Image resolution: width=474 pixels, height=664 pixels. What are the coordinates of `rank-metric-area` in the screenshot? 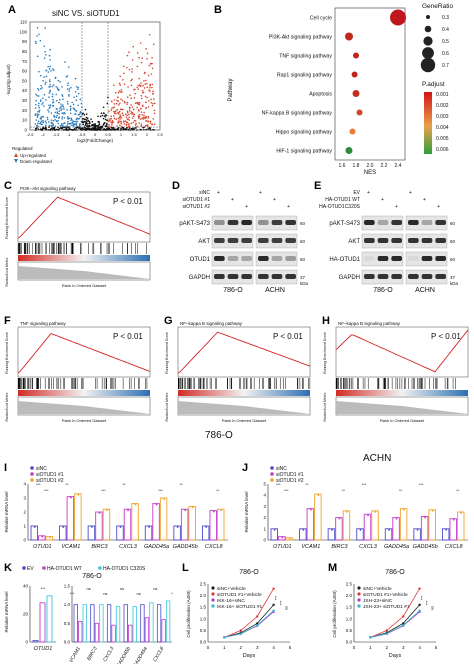 It's located at (84, 407).